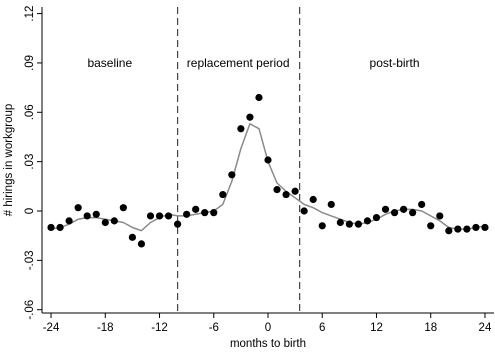  Describe the element at coordinates (30, 260) in the screenshot. I see `y-tick-label: -.03` at that location.